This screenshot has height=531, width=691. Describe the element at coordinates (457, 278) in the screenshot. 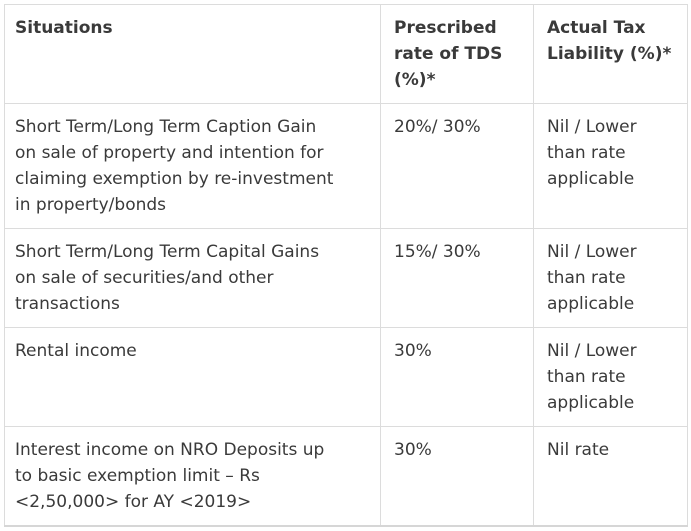

I see `tds-rate-cell: 15%/ 30%` at that location.